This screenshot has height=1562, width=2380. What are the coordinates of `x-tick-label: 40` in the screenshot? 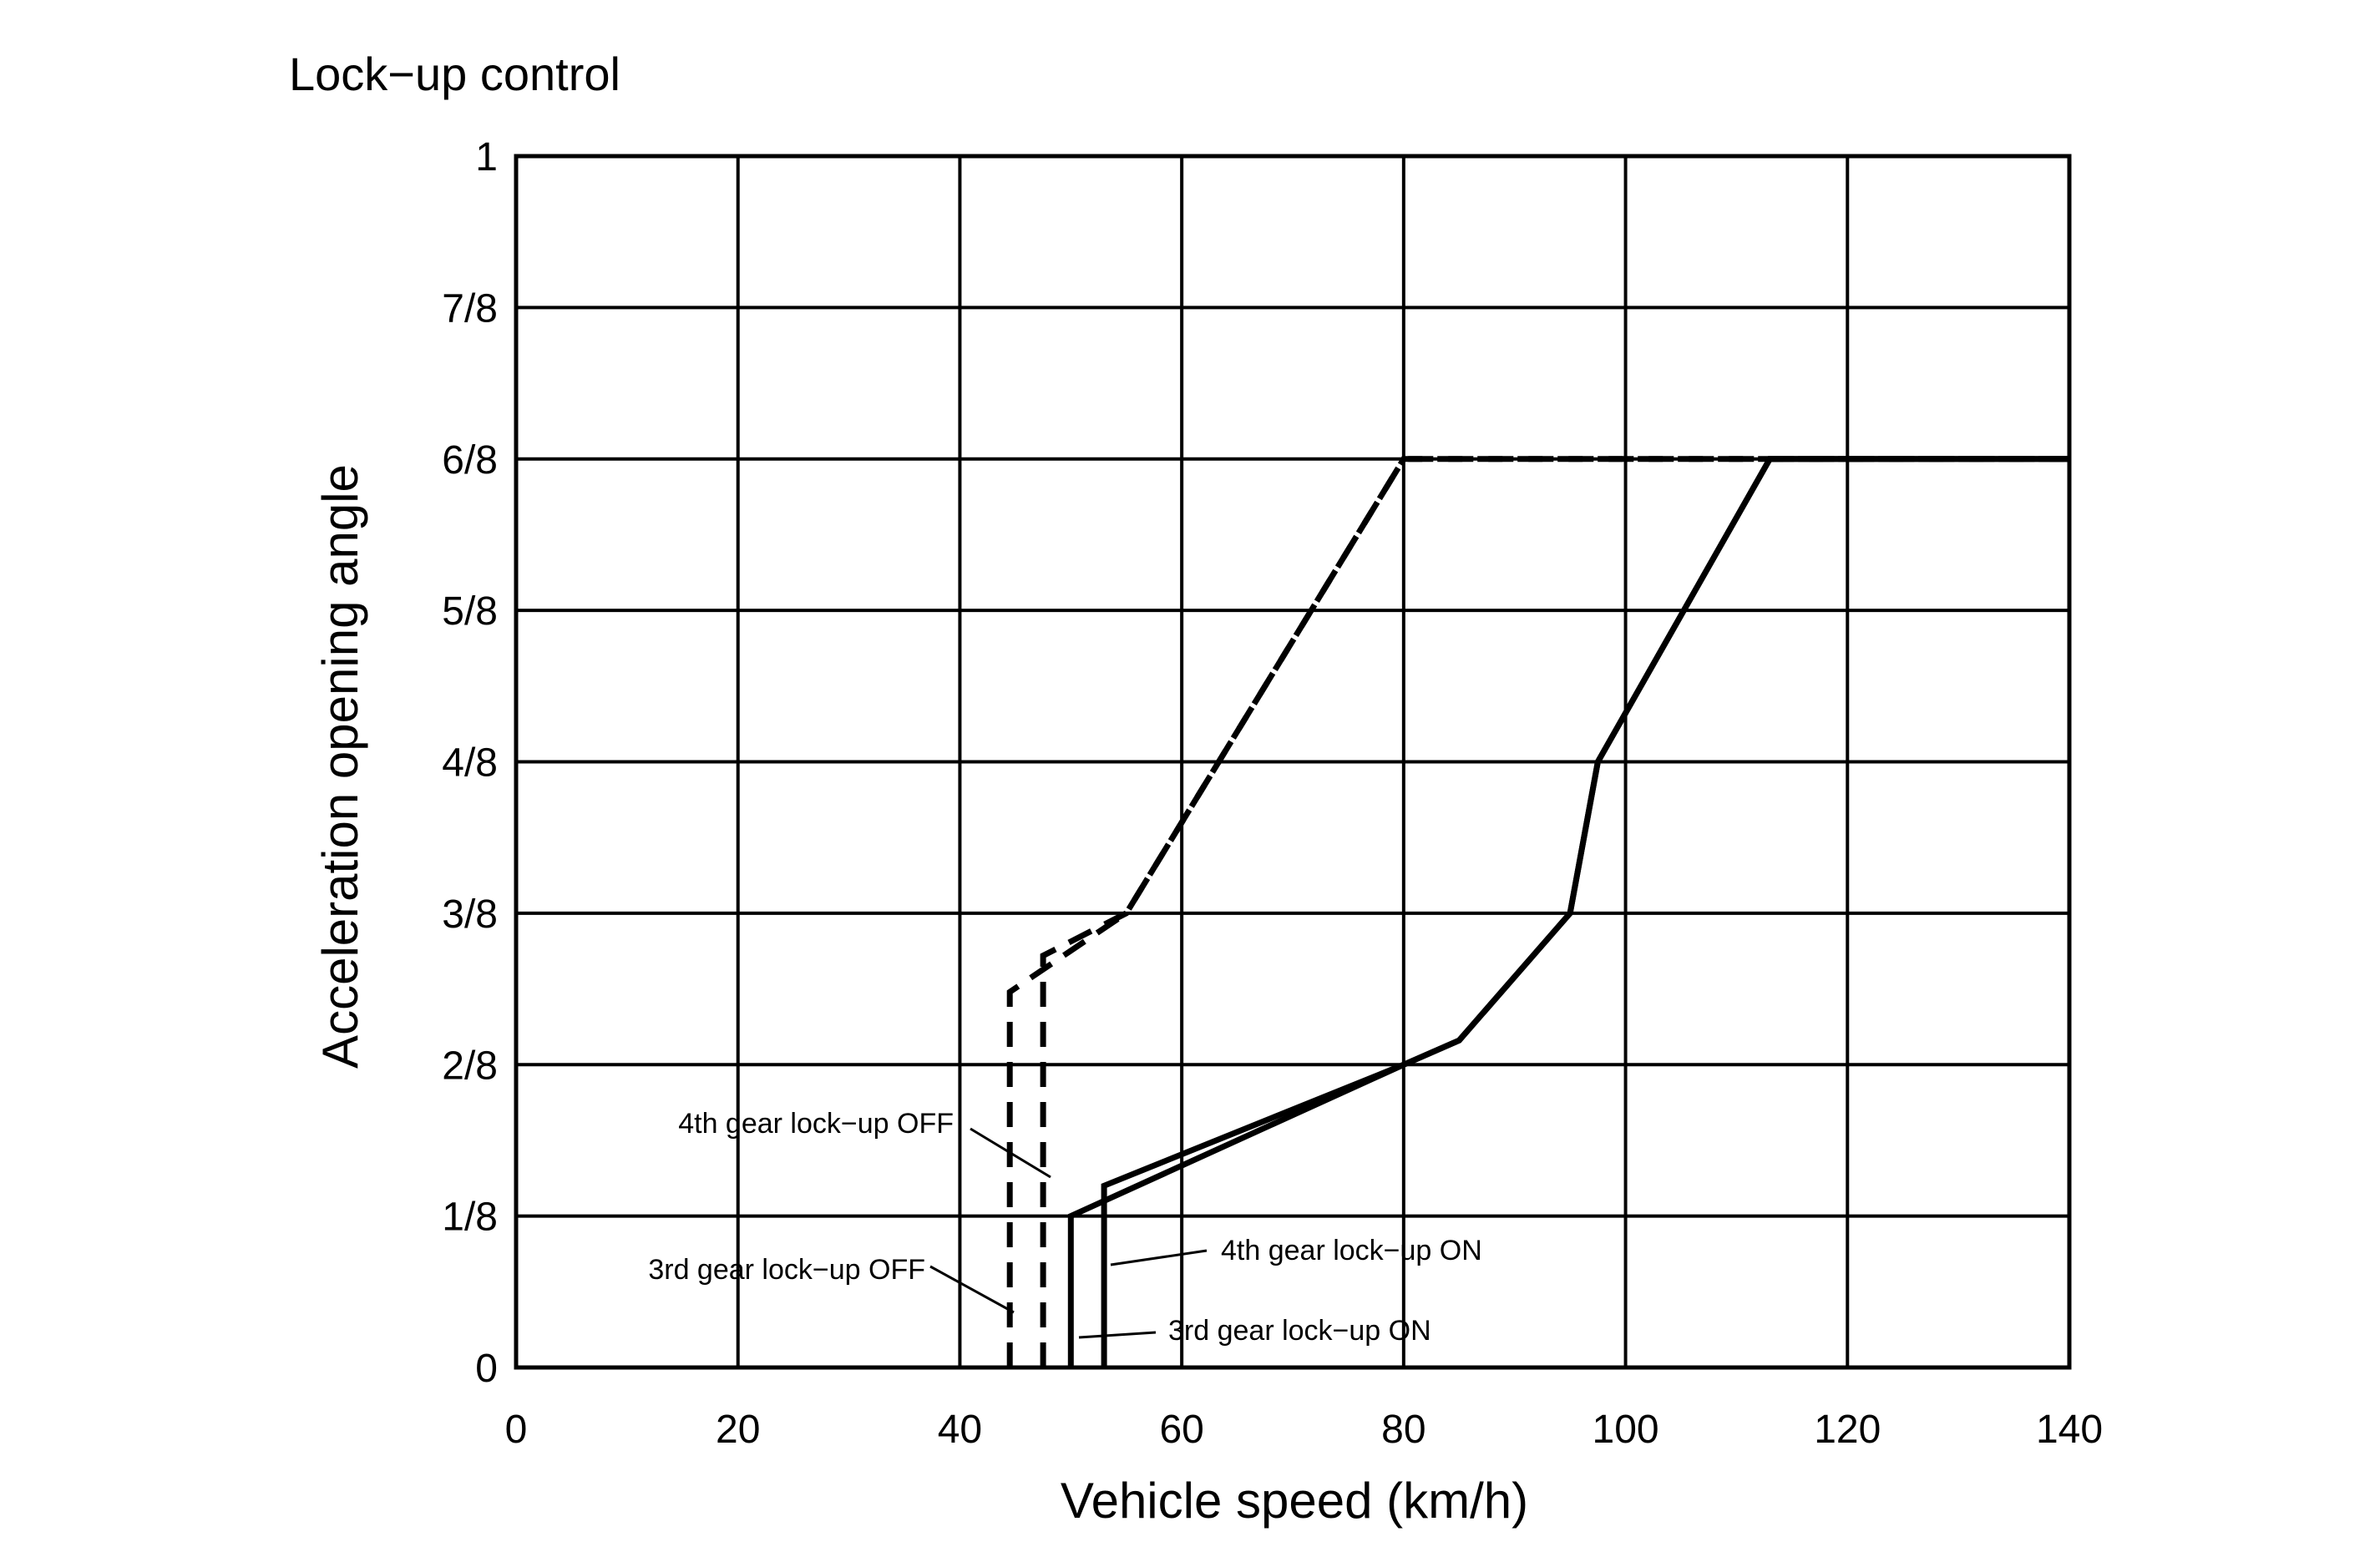 It's located at (960, 1430).